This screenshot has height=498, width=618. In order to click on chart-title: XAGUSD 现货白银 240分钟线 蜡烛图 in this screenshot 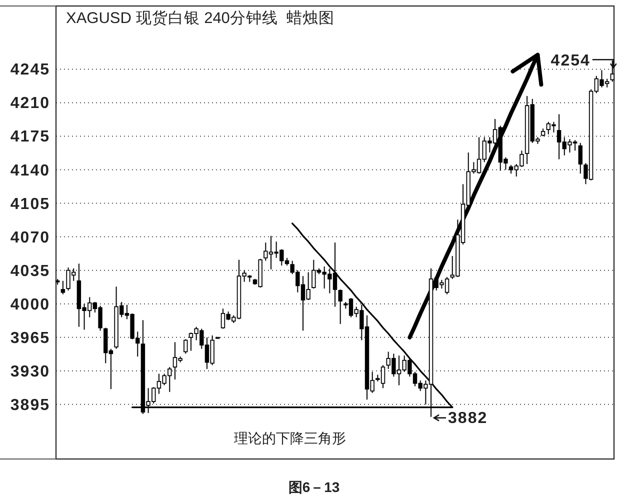, I will do `click(200, 18)`.